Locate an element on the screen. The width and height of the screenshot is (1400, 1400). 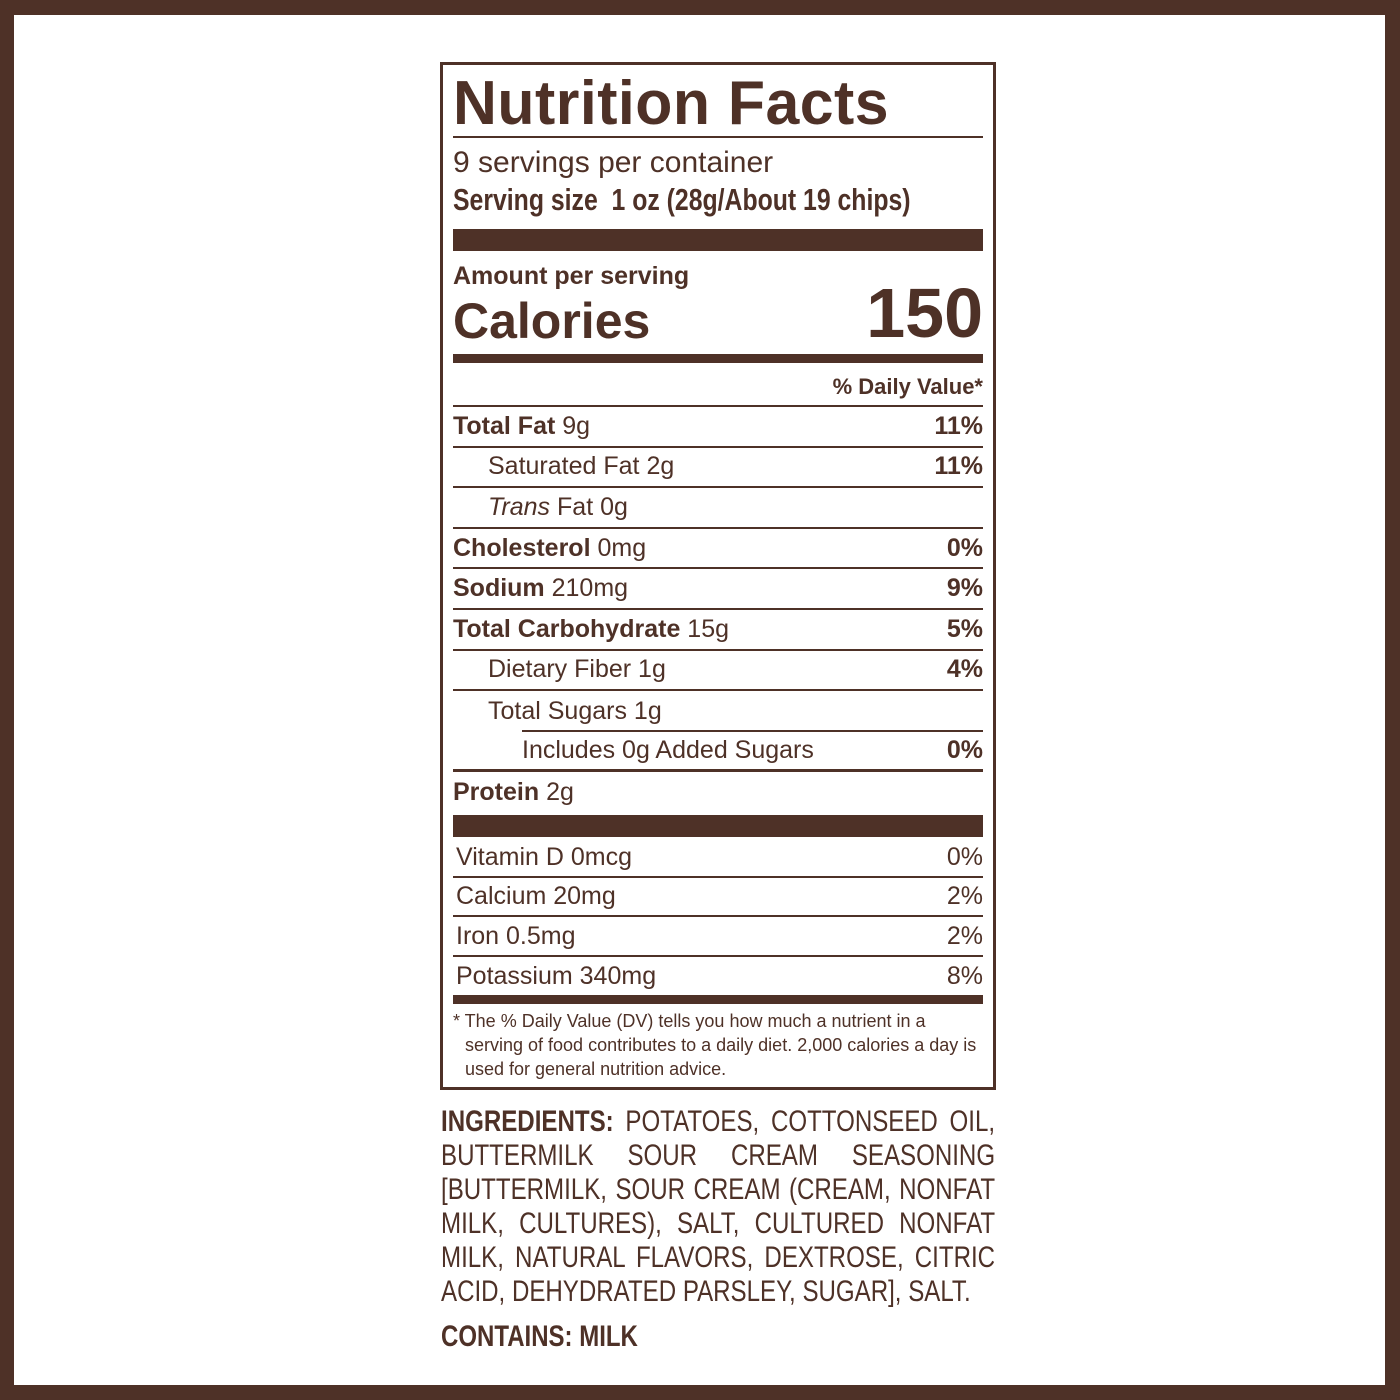
nutrient-row-cholesterol: Cholesterol 0mg 0% is located at coordinates (718, 549).